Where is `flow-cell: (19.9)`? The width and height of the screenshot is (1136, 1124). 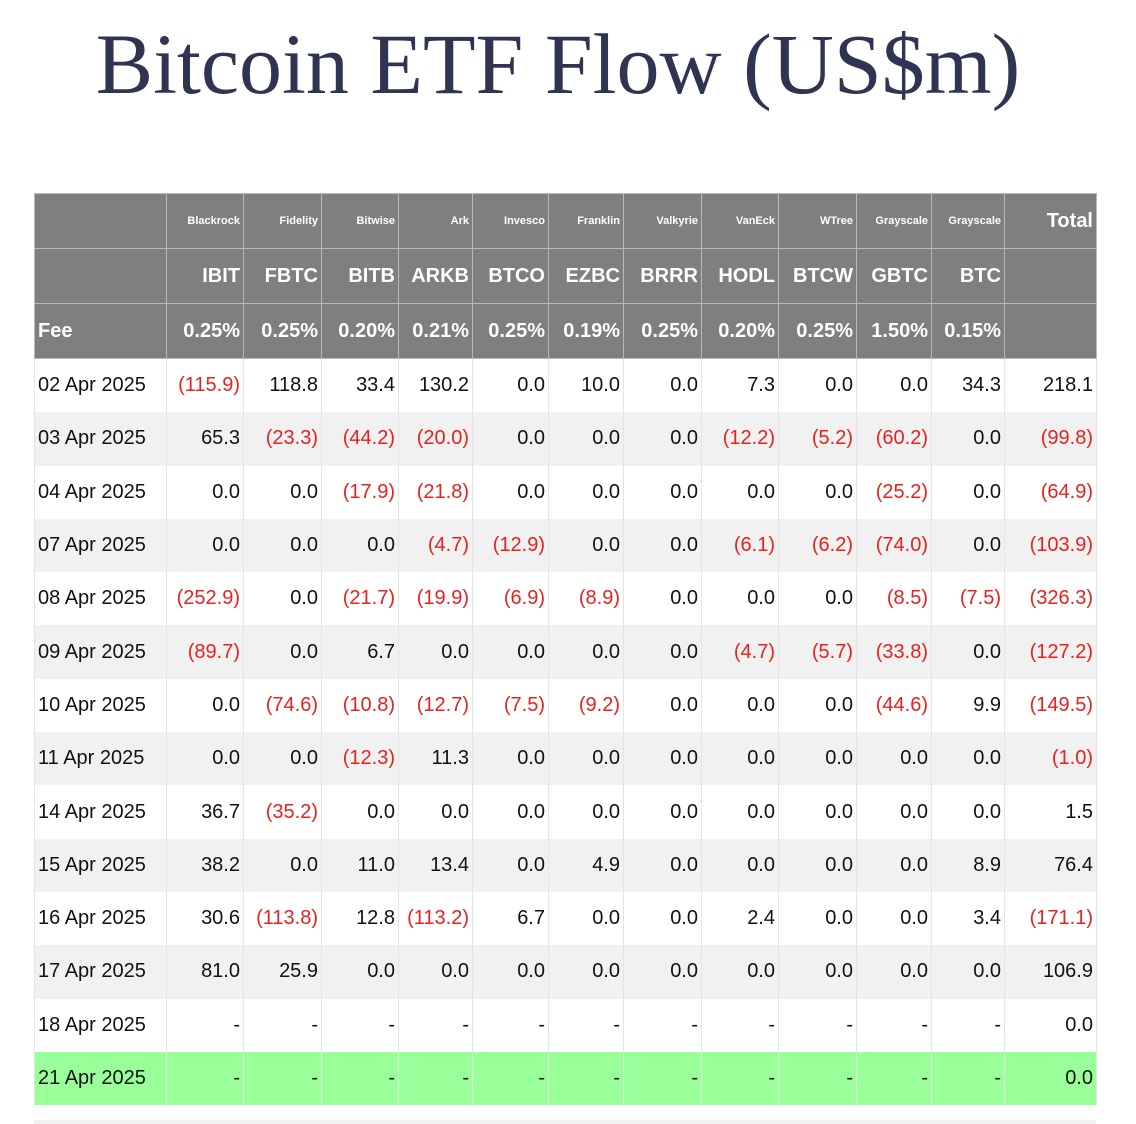 flow-cell: (19.9) is located at coordinates (435, 599).